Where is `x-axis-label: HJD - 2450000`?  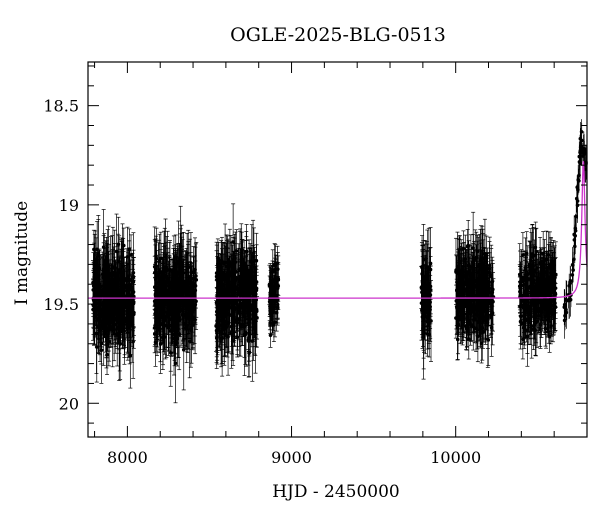
x-axis-label: HJD - 2450000 is located at coordinates (336, 492).